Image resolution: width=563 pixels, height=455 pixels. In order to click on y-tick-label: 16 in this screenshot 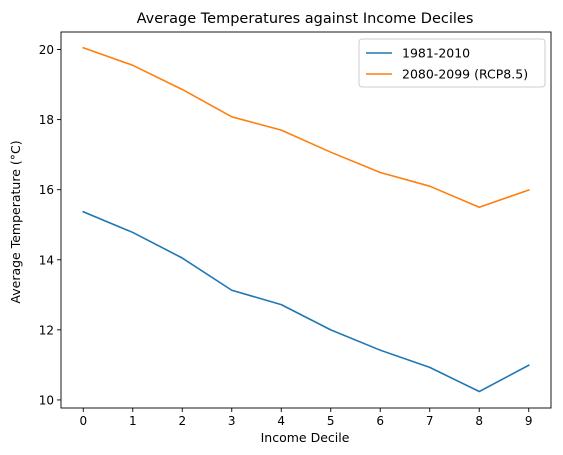, I will do `click(46, 190)`.